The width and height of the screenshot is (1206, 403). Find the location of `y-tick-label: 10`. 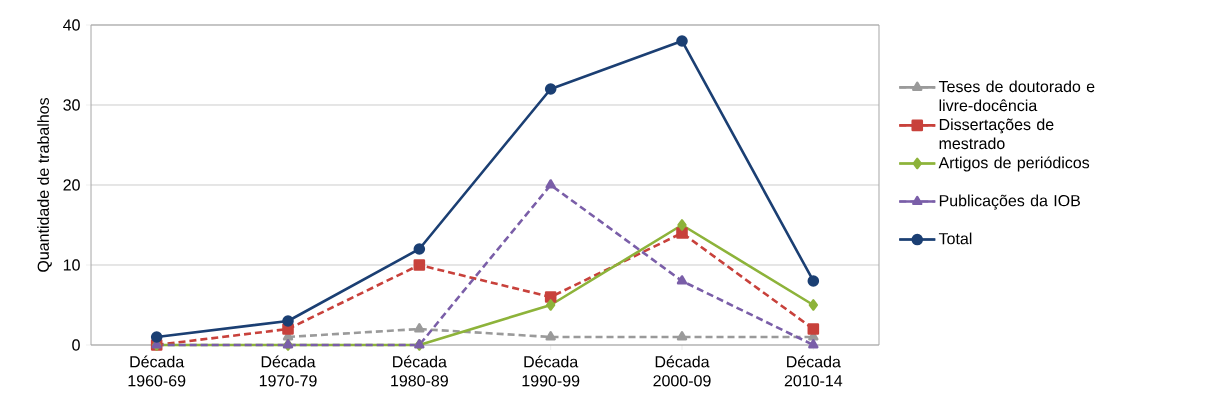

y-tick-label: 10 is located at coordinates (71, 265).